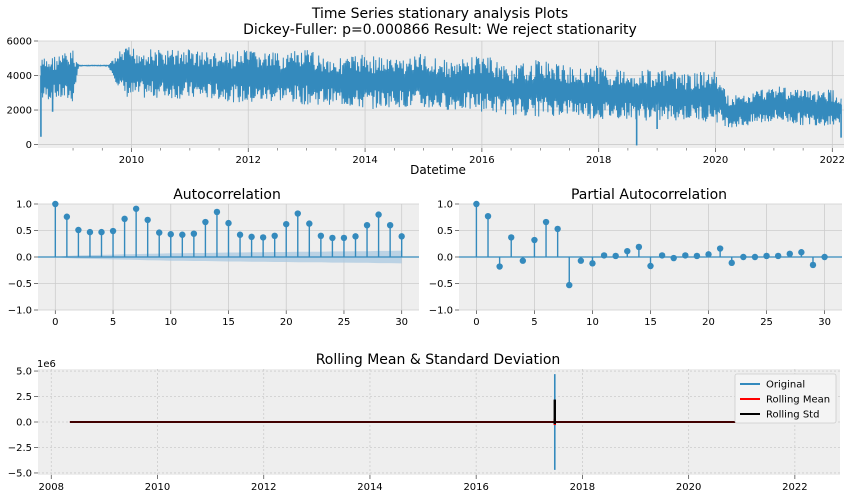 Image resolution: width=853 pixels, height=494 pixels. I want to click on timeseries-xlabel: Datetime, so click(438, 170).